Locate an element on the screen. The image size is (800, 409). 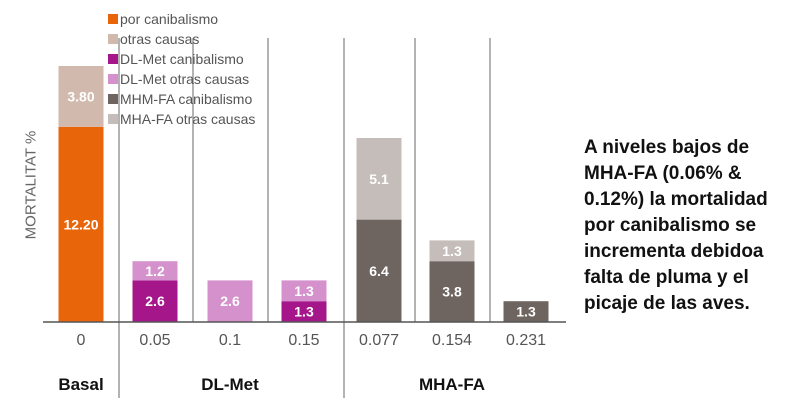
data-label: 5.1 is located at coordinates (379, 179).